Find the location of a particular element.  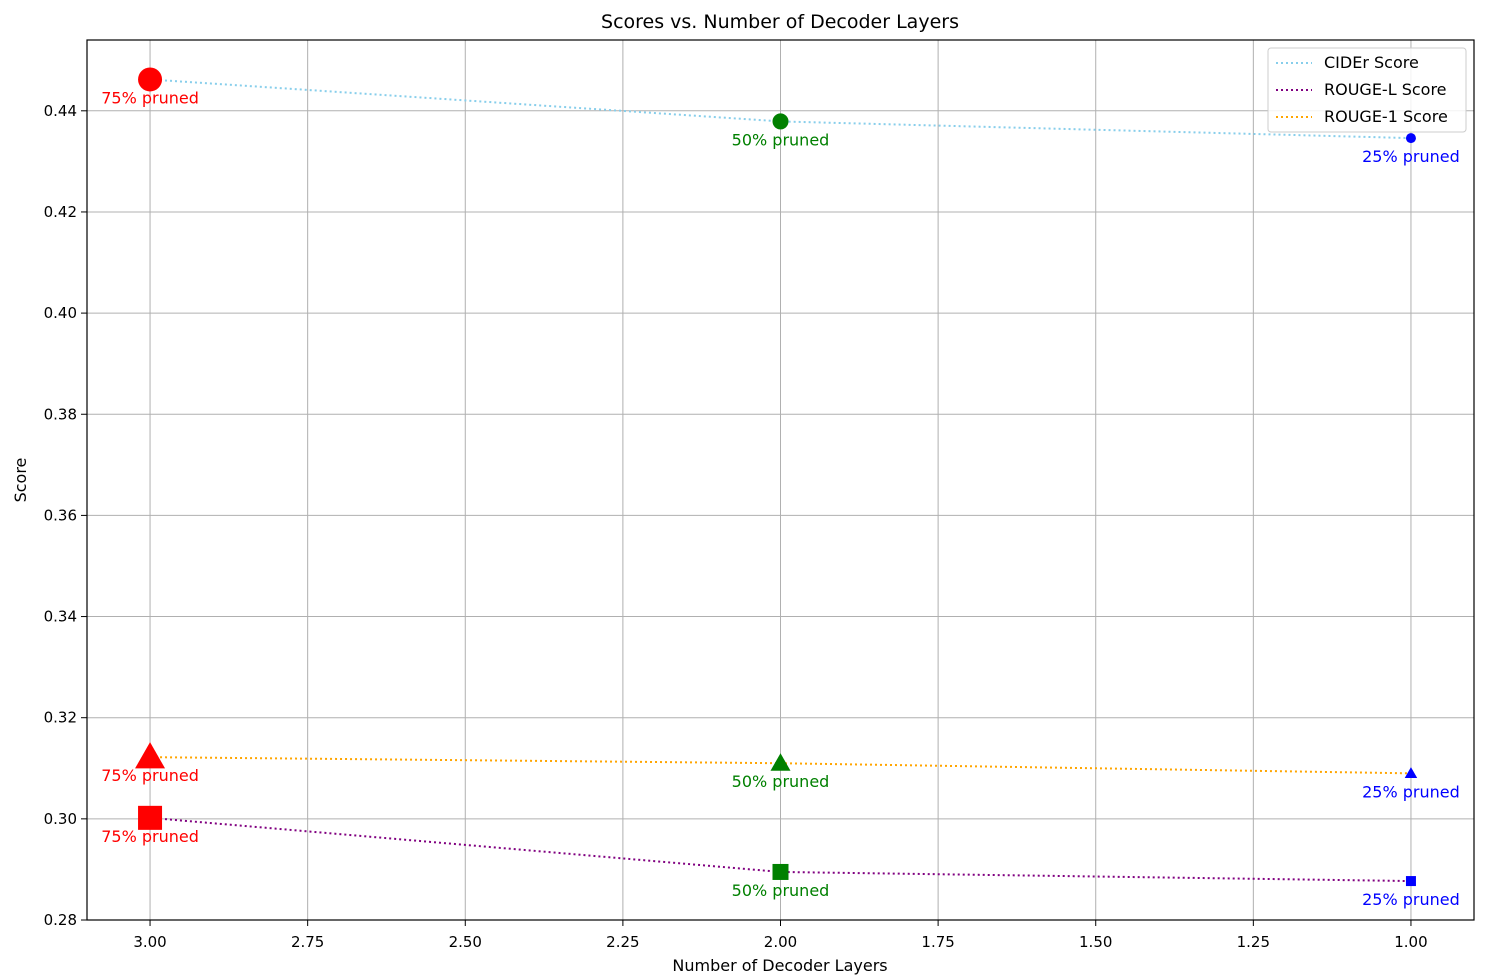

legend-label: ROUGE-L Score is located at coordinates (1385, 89).